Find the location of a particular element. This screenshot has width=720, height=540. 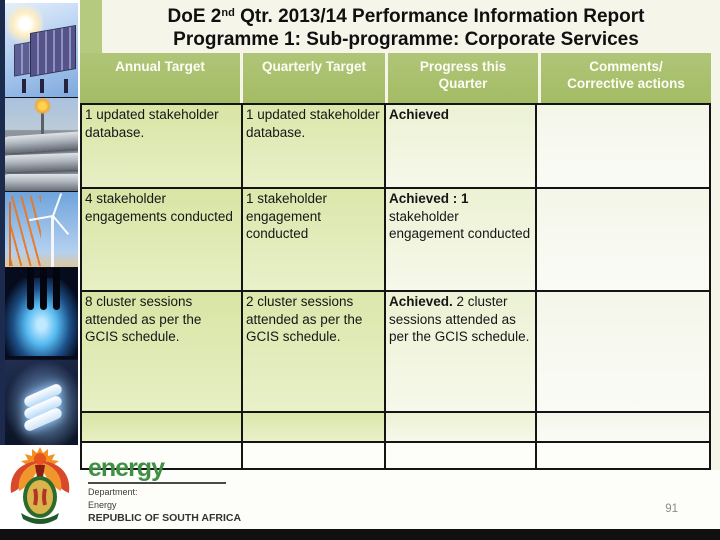

cell-progress: Achieved is located at coordinates (461, 147).